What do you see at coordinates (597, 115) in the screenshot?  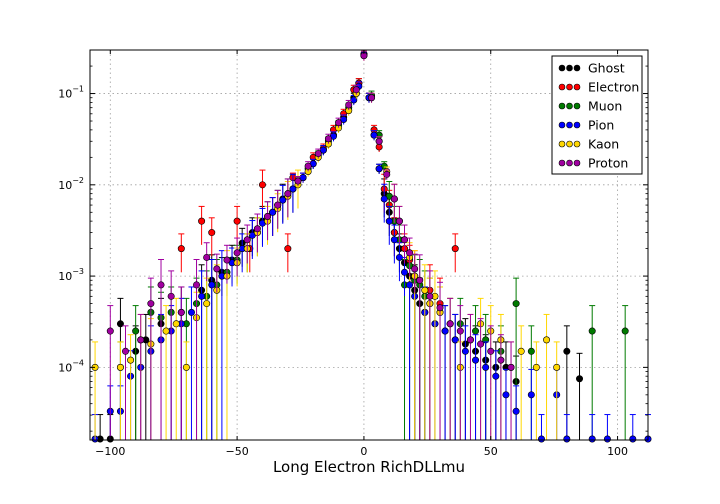 I see `legend: Ghost Electron Muon Pion Kaon Proton` at bounding box center [597, 115].